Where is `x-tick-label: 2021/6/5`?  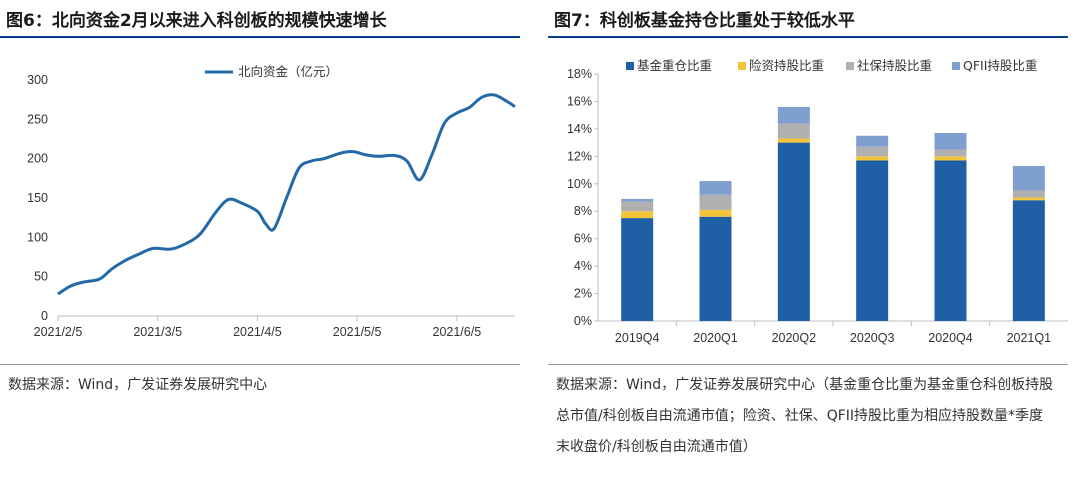 x-tick-label: 2021/6/5 is located at coordinates (457, 332).